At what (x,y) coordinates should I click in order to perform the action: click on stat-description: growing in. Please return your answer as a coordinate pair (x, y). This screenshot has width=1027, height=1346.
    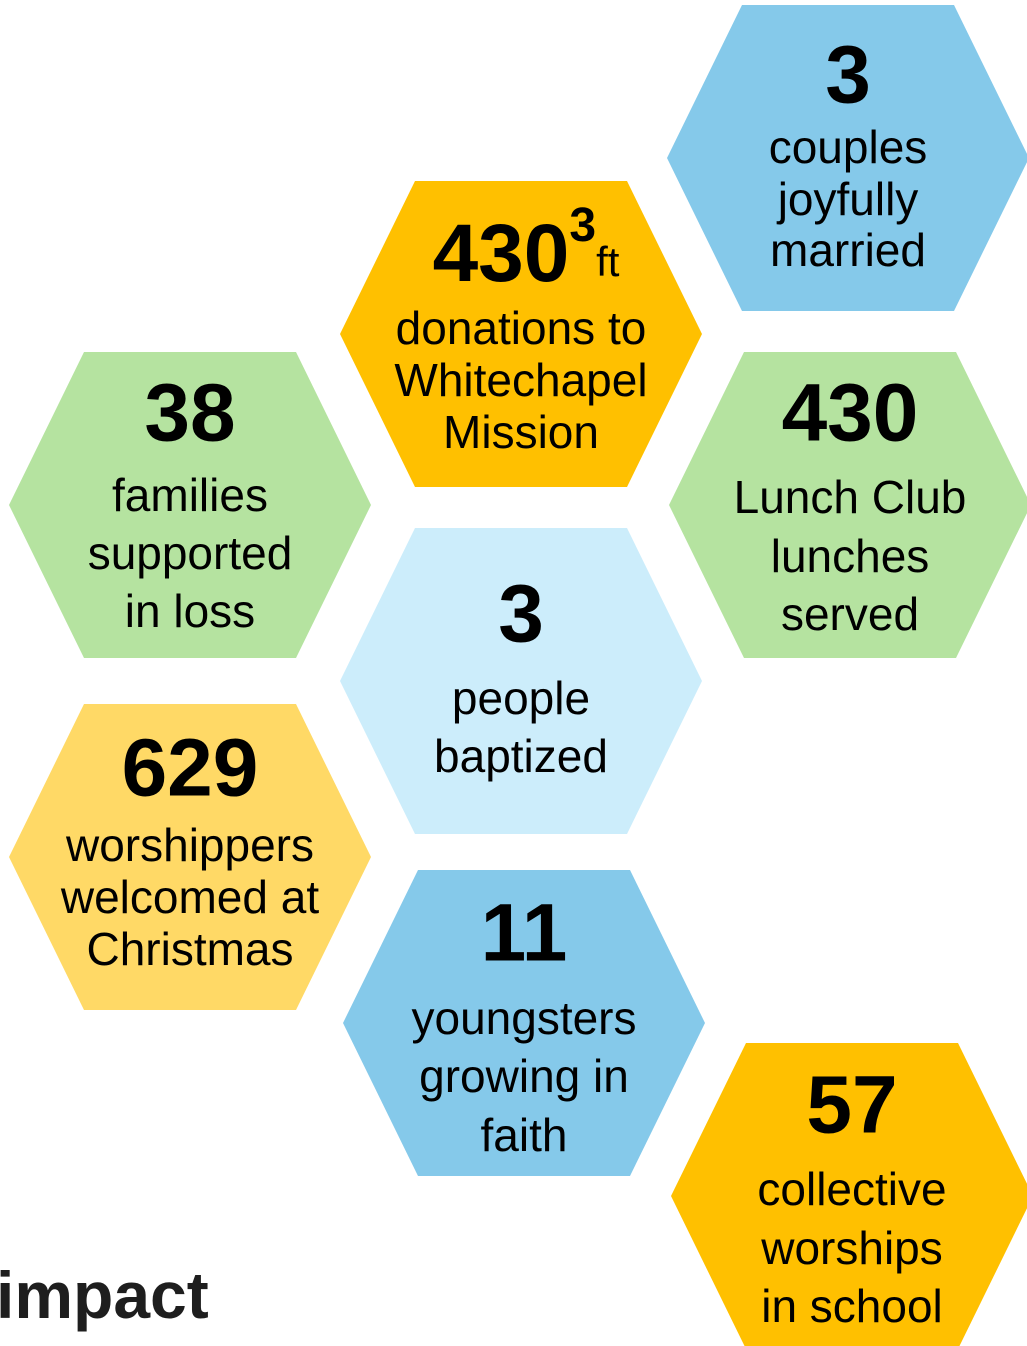
    Looking at the image, I should click on (524, 1076).